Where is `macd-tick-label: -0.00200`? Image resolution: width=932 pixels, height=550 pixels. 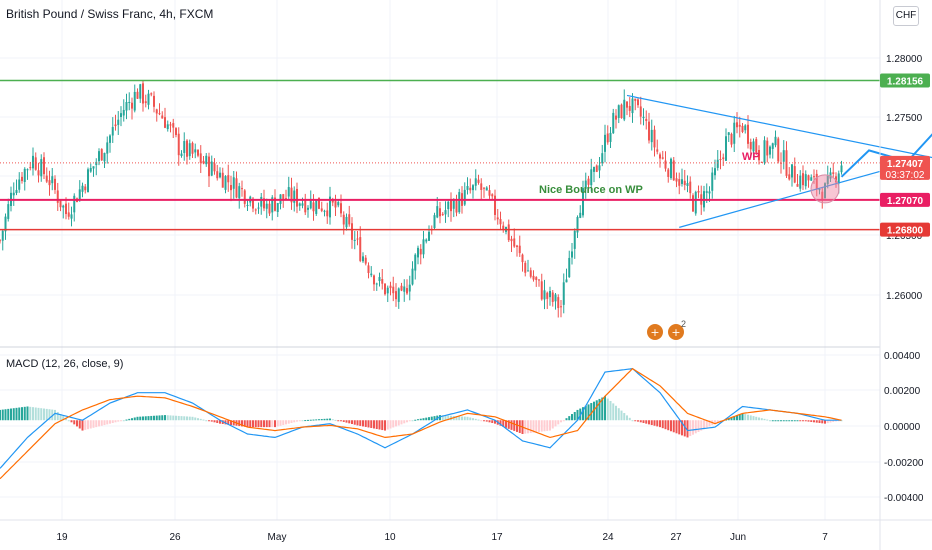
macd-tick-label: -0.00200 is located at coordinates (904, 463).